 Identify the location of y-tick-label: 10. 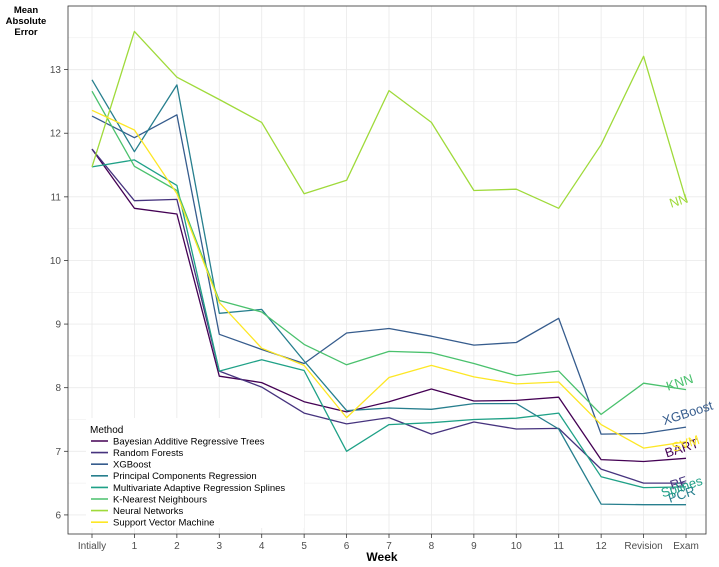
(56, 261).